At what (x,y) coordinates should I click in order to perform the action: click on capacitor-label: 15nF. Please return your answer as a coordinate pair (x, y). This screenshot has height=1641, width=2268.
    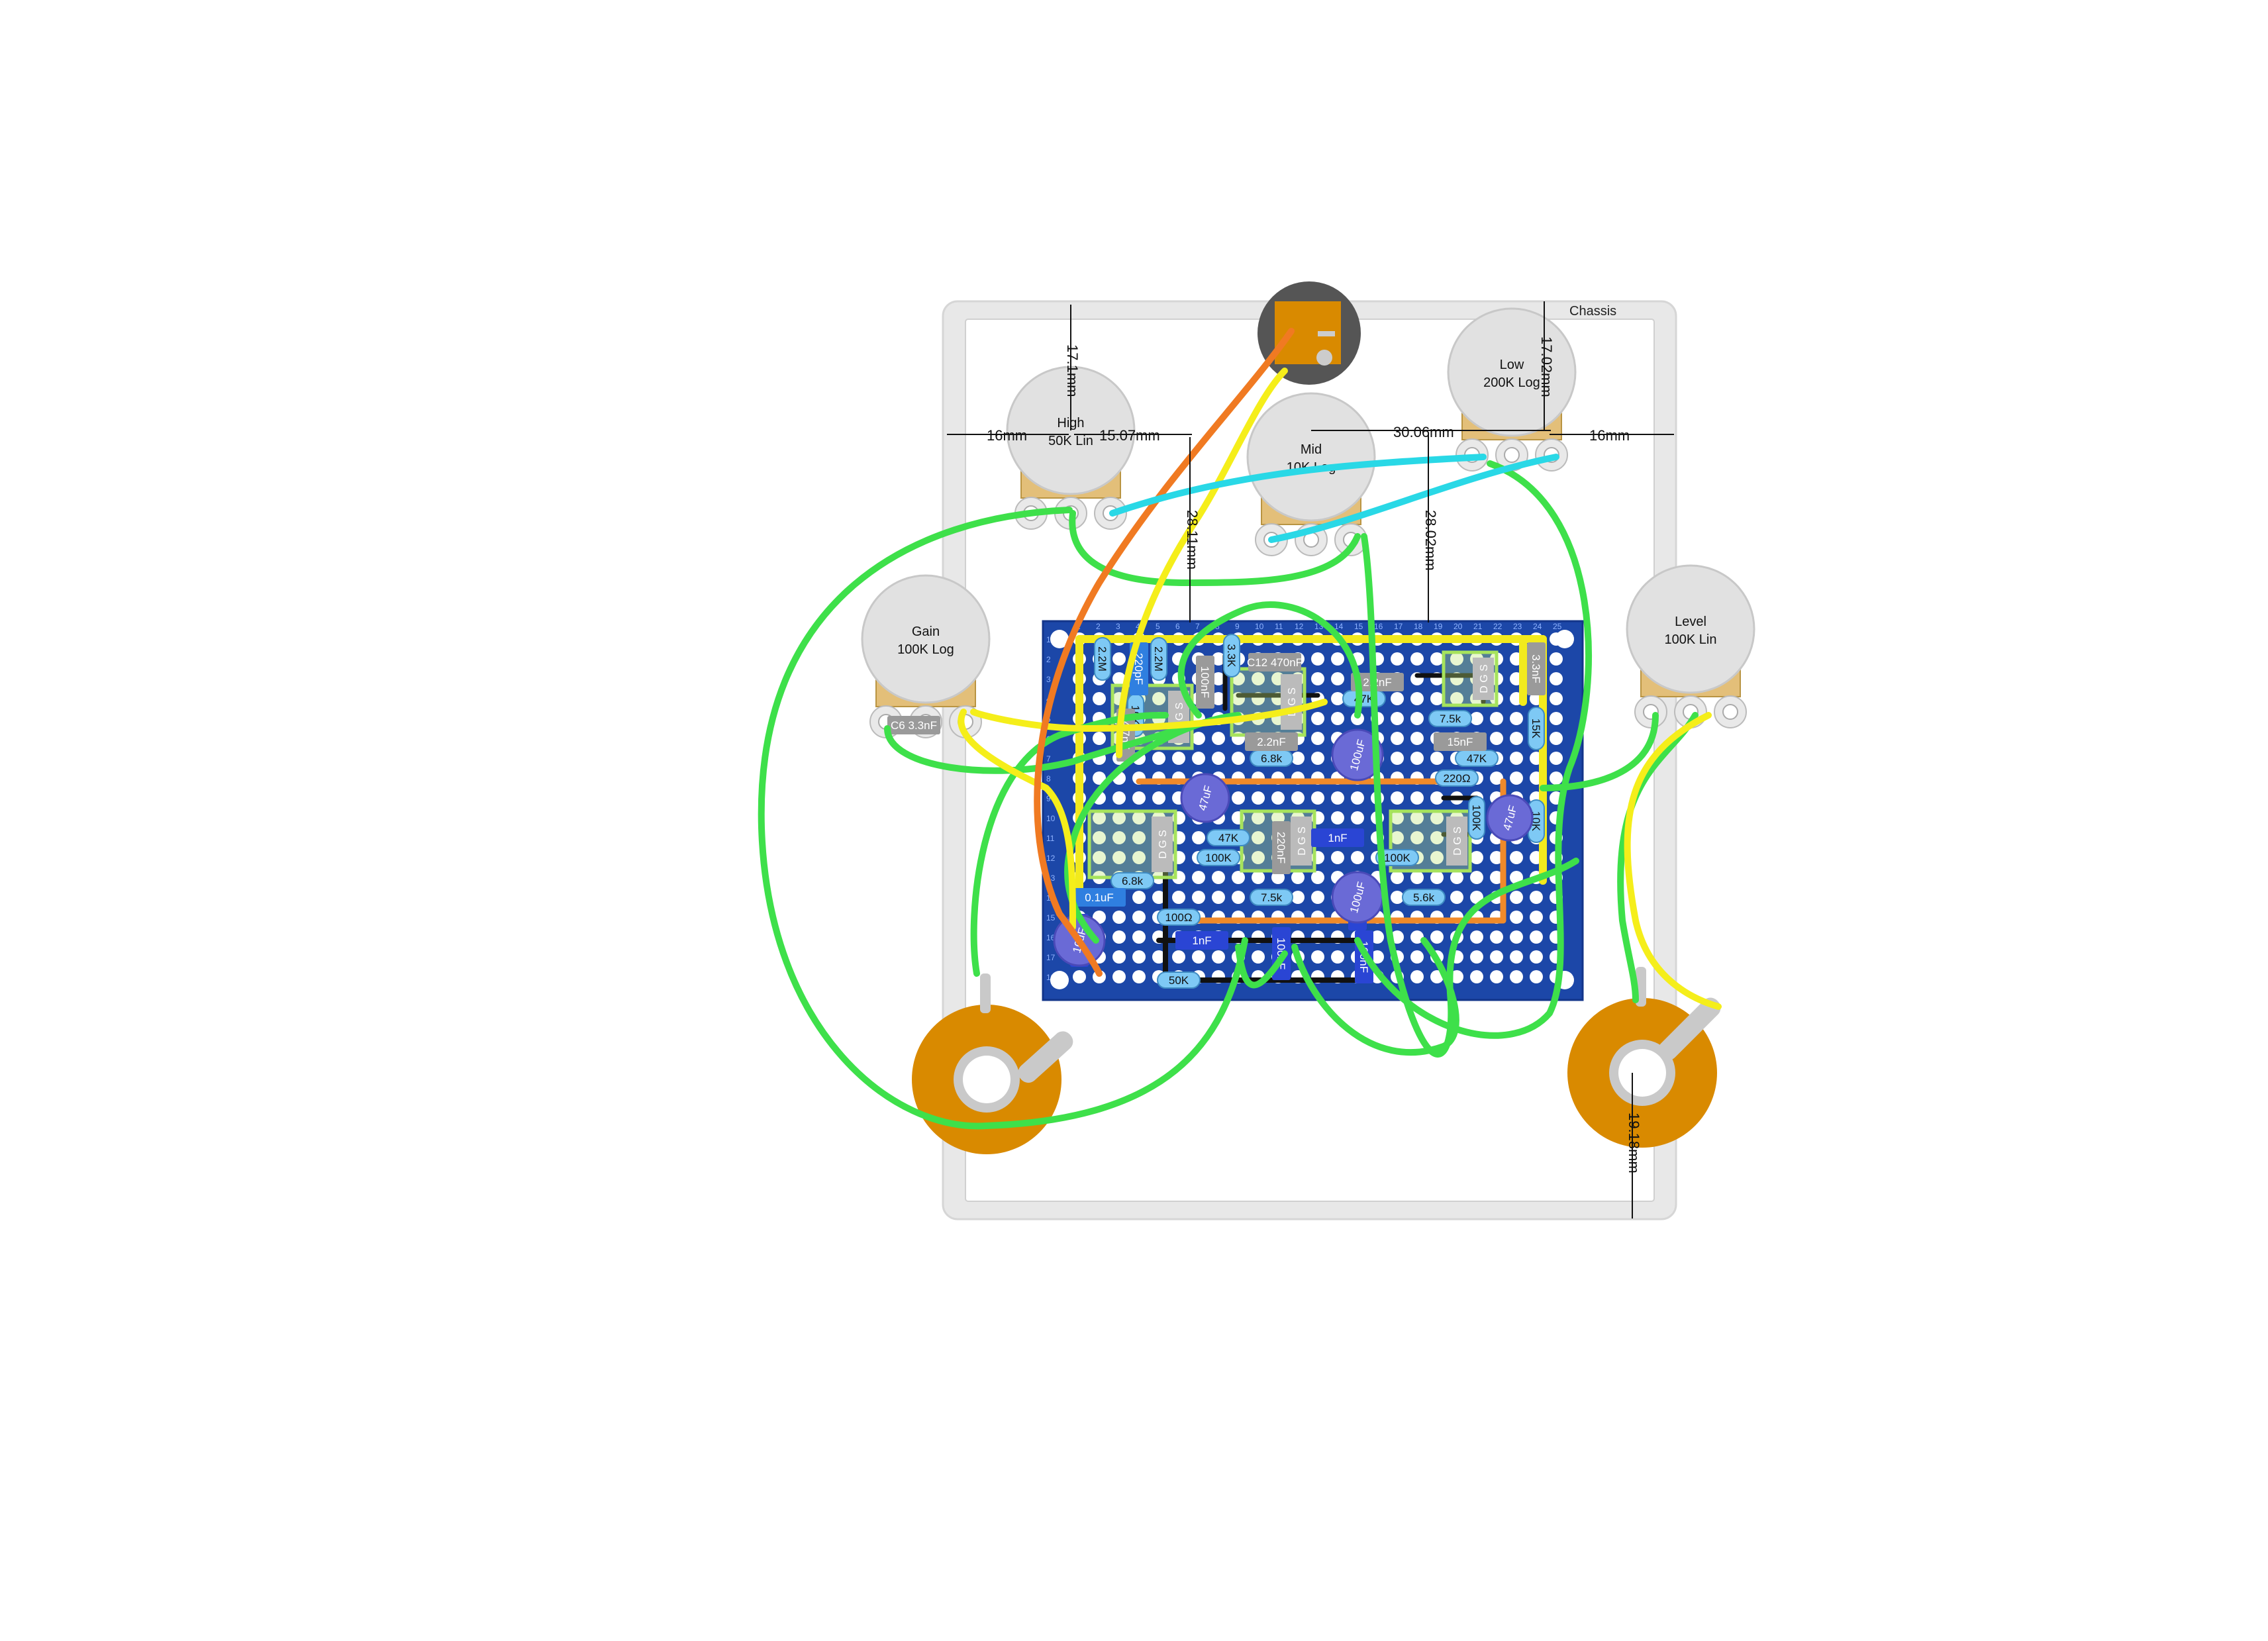
    Looking at the image, I should click on (1461, 742).